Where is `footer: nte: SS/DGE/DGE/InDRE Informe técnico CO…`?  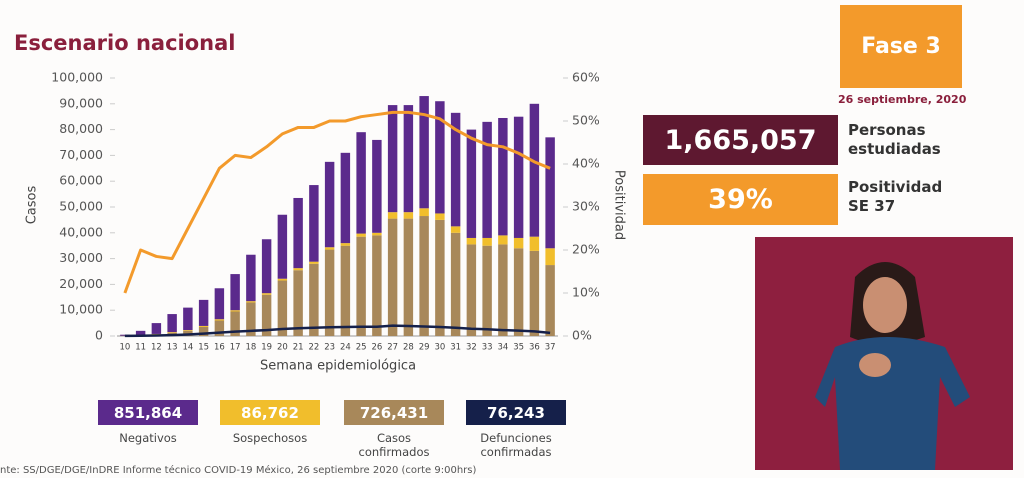 footer: nte: SS/DGE/DGE/InDRE Informe técnico CO… is located at coordinates (238, 470).